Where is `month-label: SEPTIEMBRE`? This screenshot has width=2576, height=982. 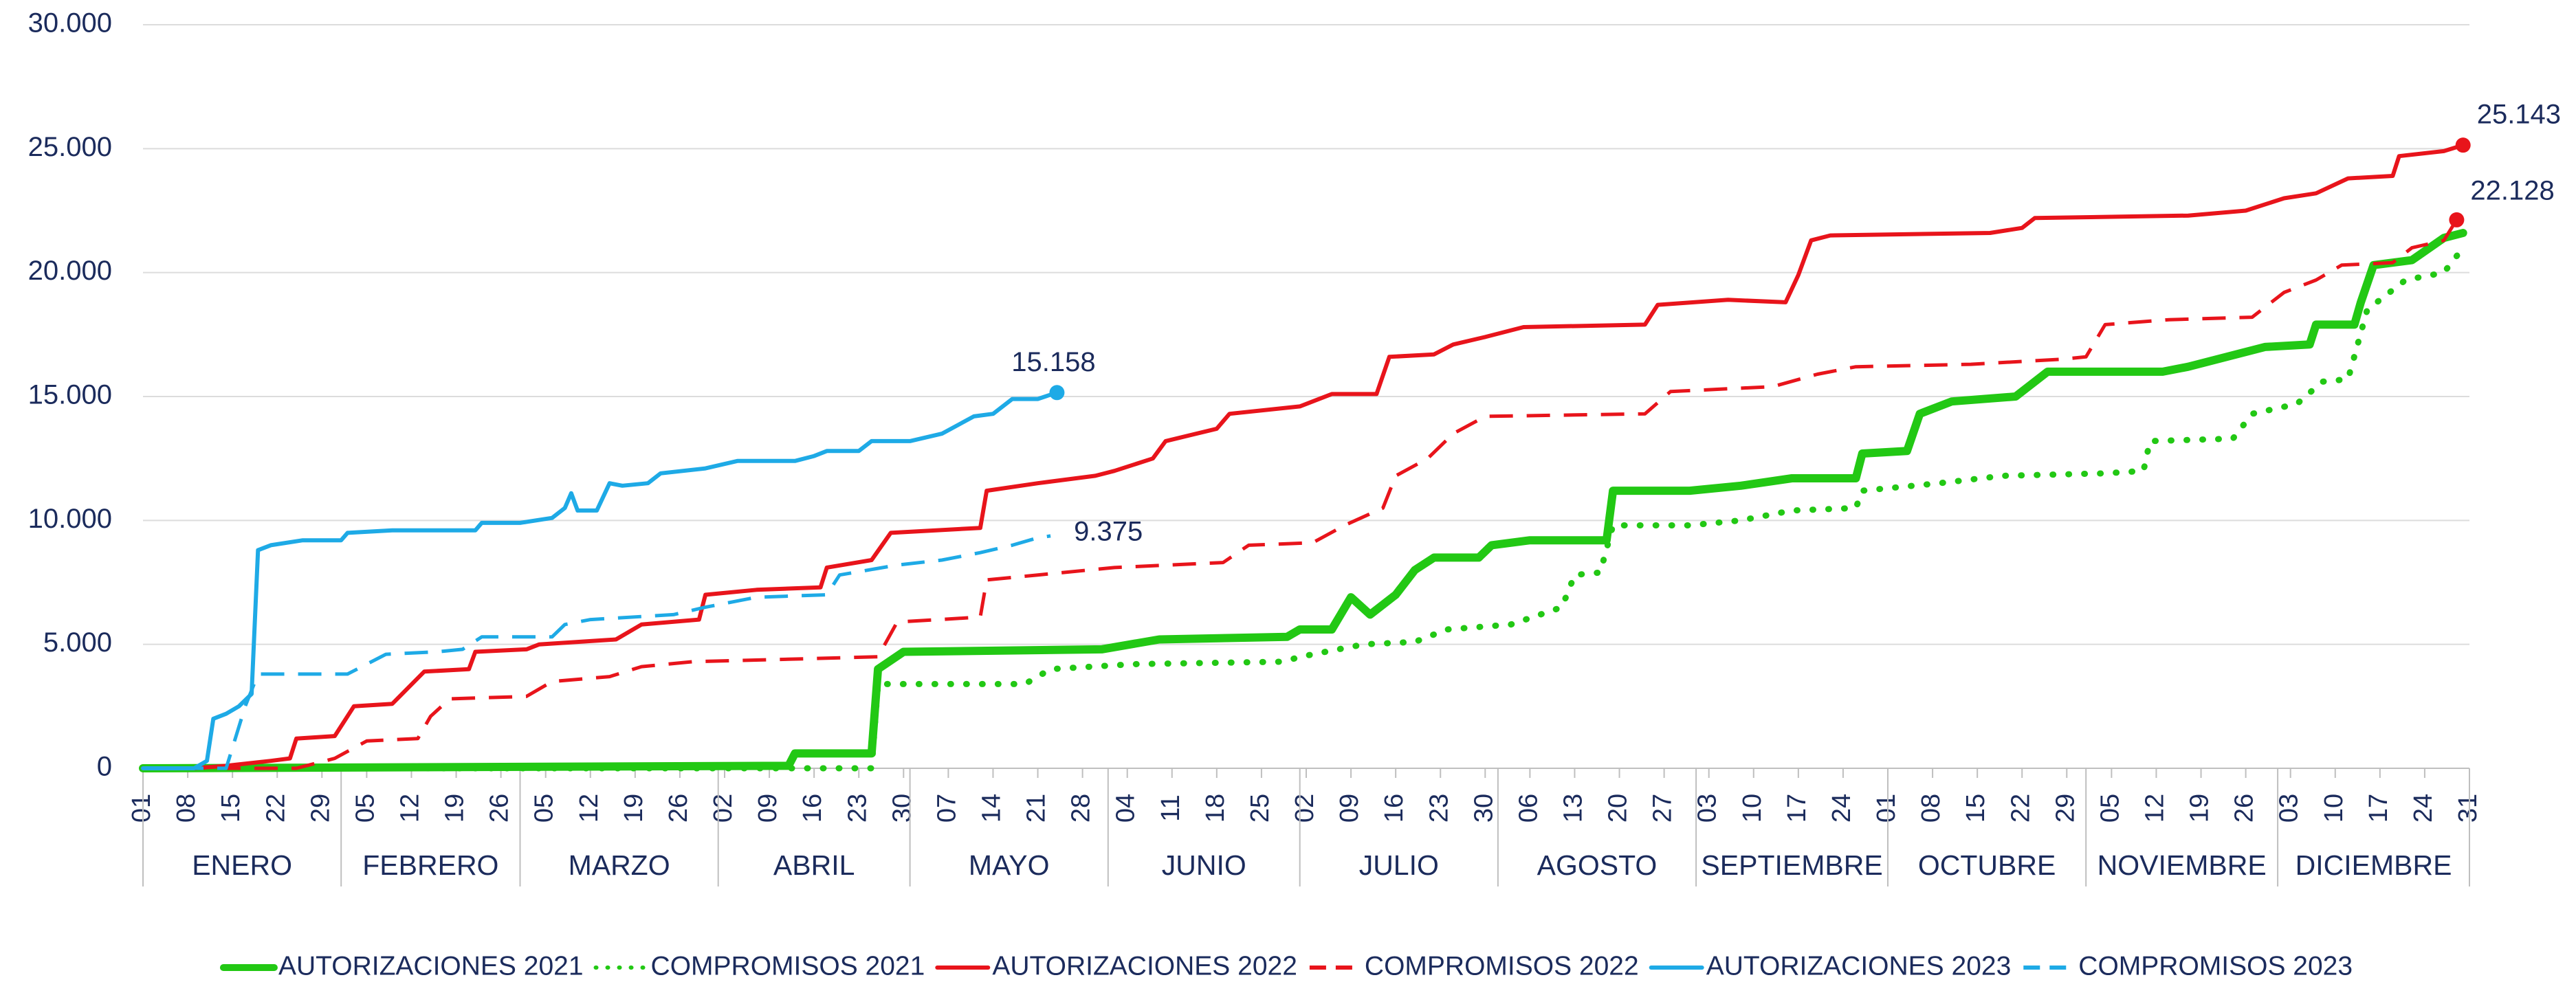 month-label: SEPTIEMBRE is located at coordinates (1791, 865).